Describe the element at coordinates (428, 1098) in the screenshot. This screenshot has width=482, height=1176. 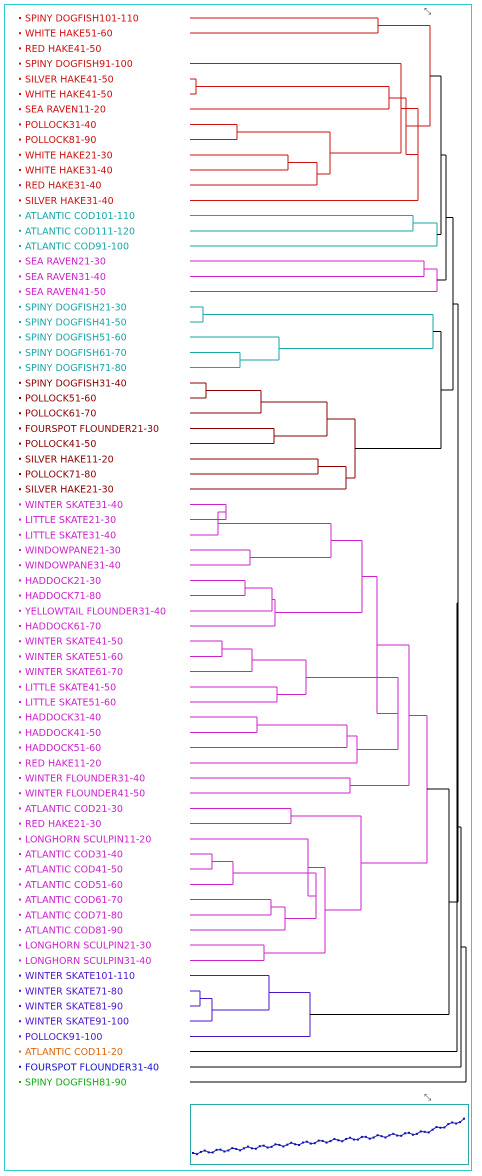
I see `inset-expand-icon: ⤡` at that location.